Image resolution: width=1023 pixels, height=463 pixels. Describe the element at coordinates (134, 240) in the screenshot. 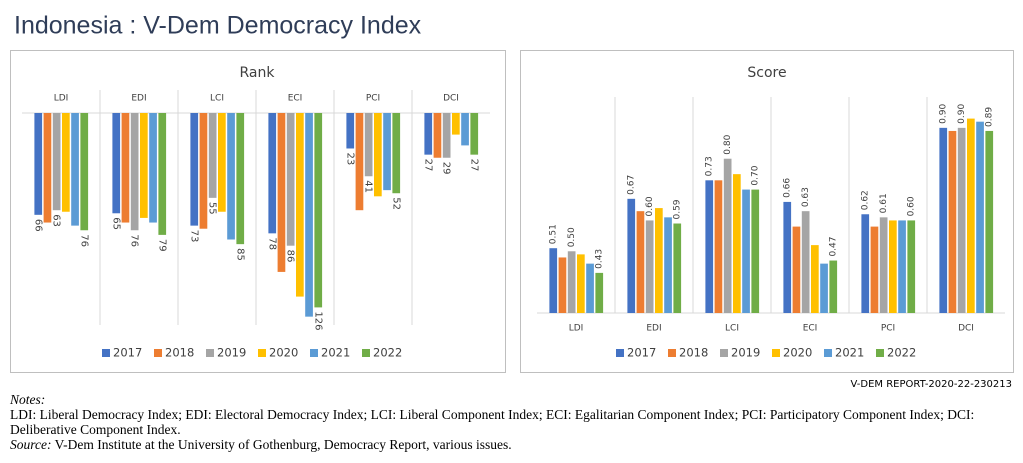

I see `data-label: 76` at that location.